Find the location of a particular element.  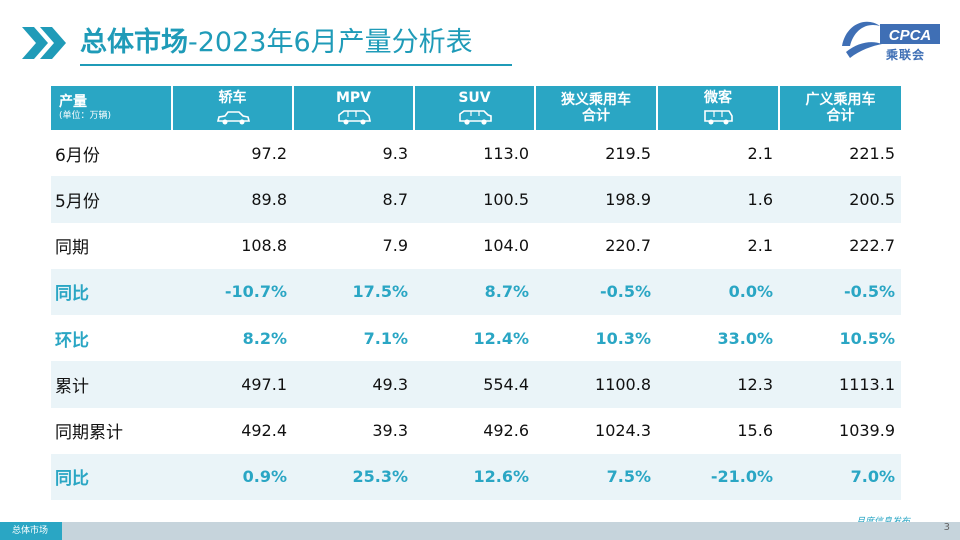

row-label: 同期 is located at coordinates (72, 248).